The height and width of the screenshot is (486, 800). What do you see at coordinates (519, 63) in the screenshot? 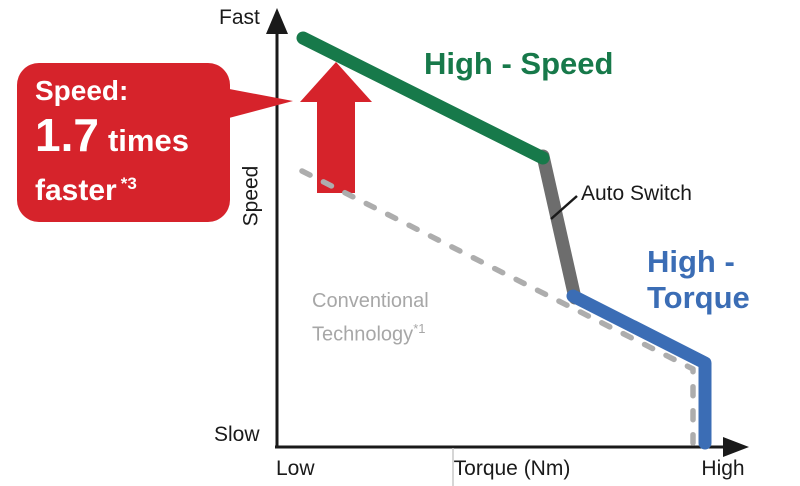
I see `high-speed-series-label: High - Speed` at bounding box center [519, 63].